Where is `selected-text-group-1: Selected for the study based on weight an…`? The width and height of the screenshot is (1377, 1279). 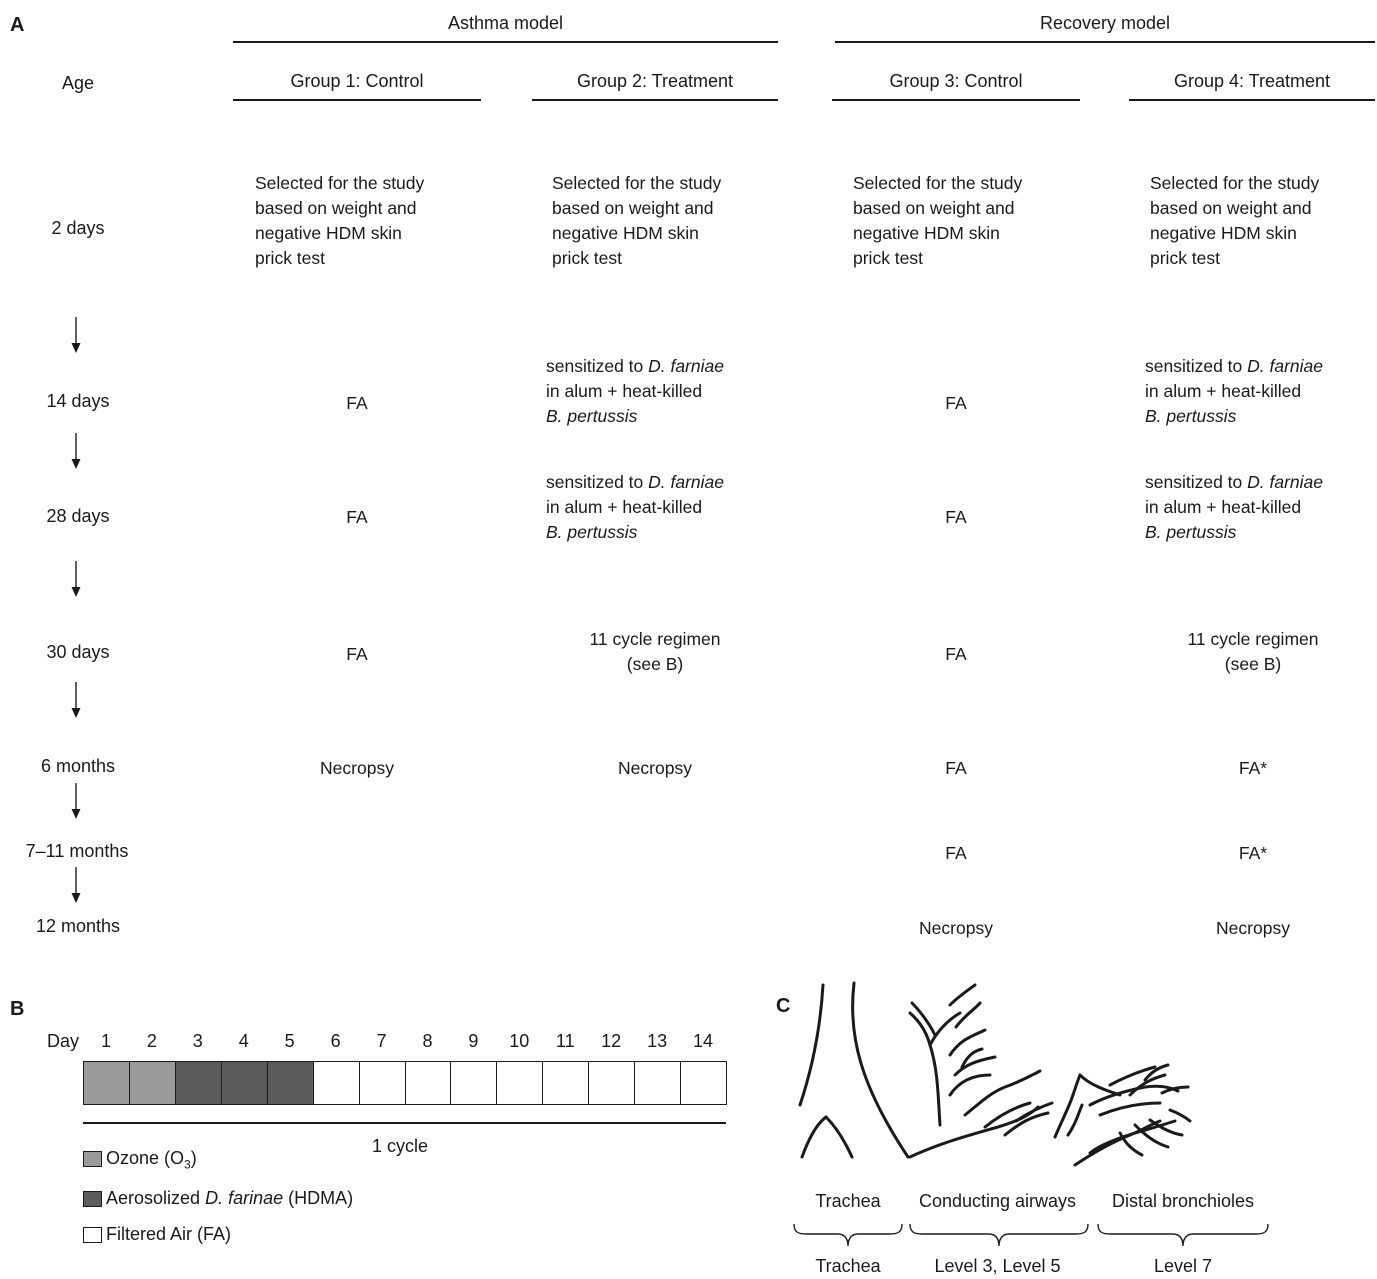 selected-text-group-1: Selected for the study based on weight an… is located at coordinates (340, 220).